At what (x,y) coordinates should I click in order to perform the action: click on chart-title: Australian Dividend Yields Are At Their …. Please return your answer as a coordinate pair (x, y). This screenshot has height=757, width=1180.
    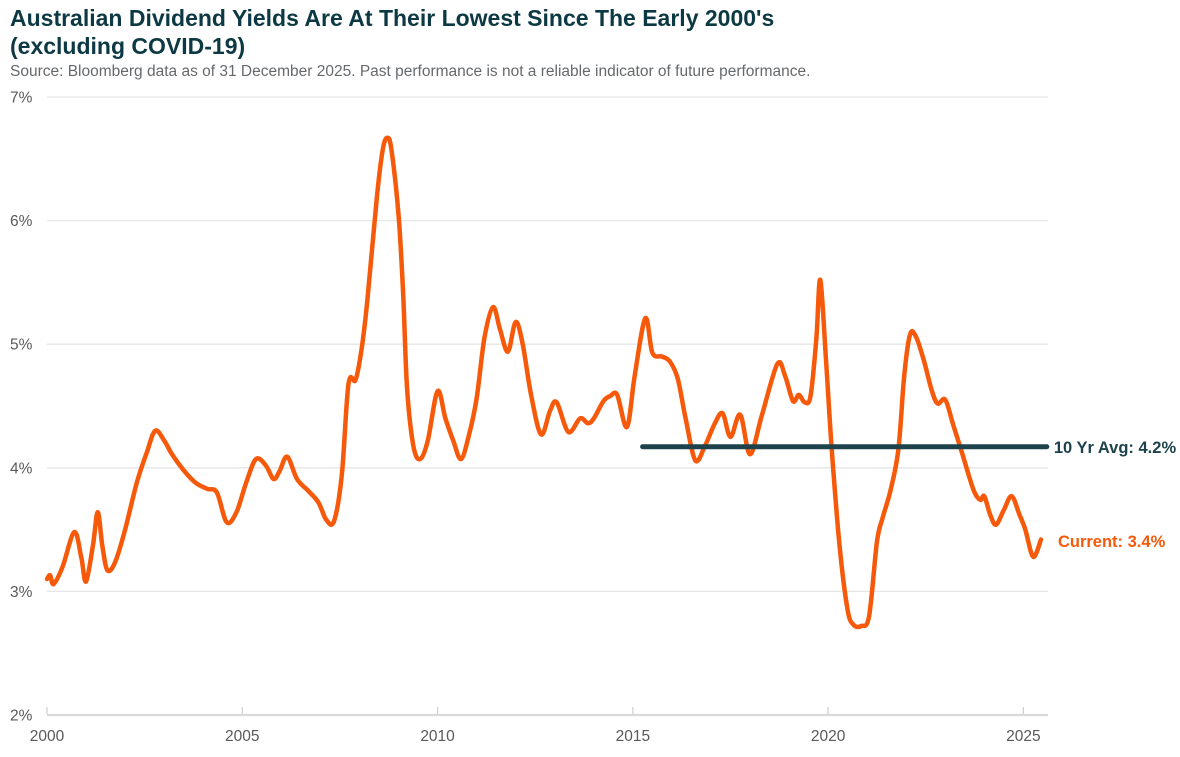
    Looking at the image, I should click on (590, 32).